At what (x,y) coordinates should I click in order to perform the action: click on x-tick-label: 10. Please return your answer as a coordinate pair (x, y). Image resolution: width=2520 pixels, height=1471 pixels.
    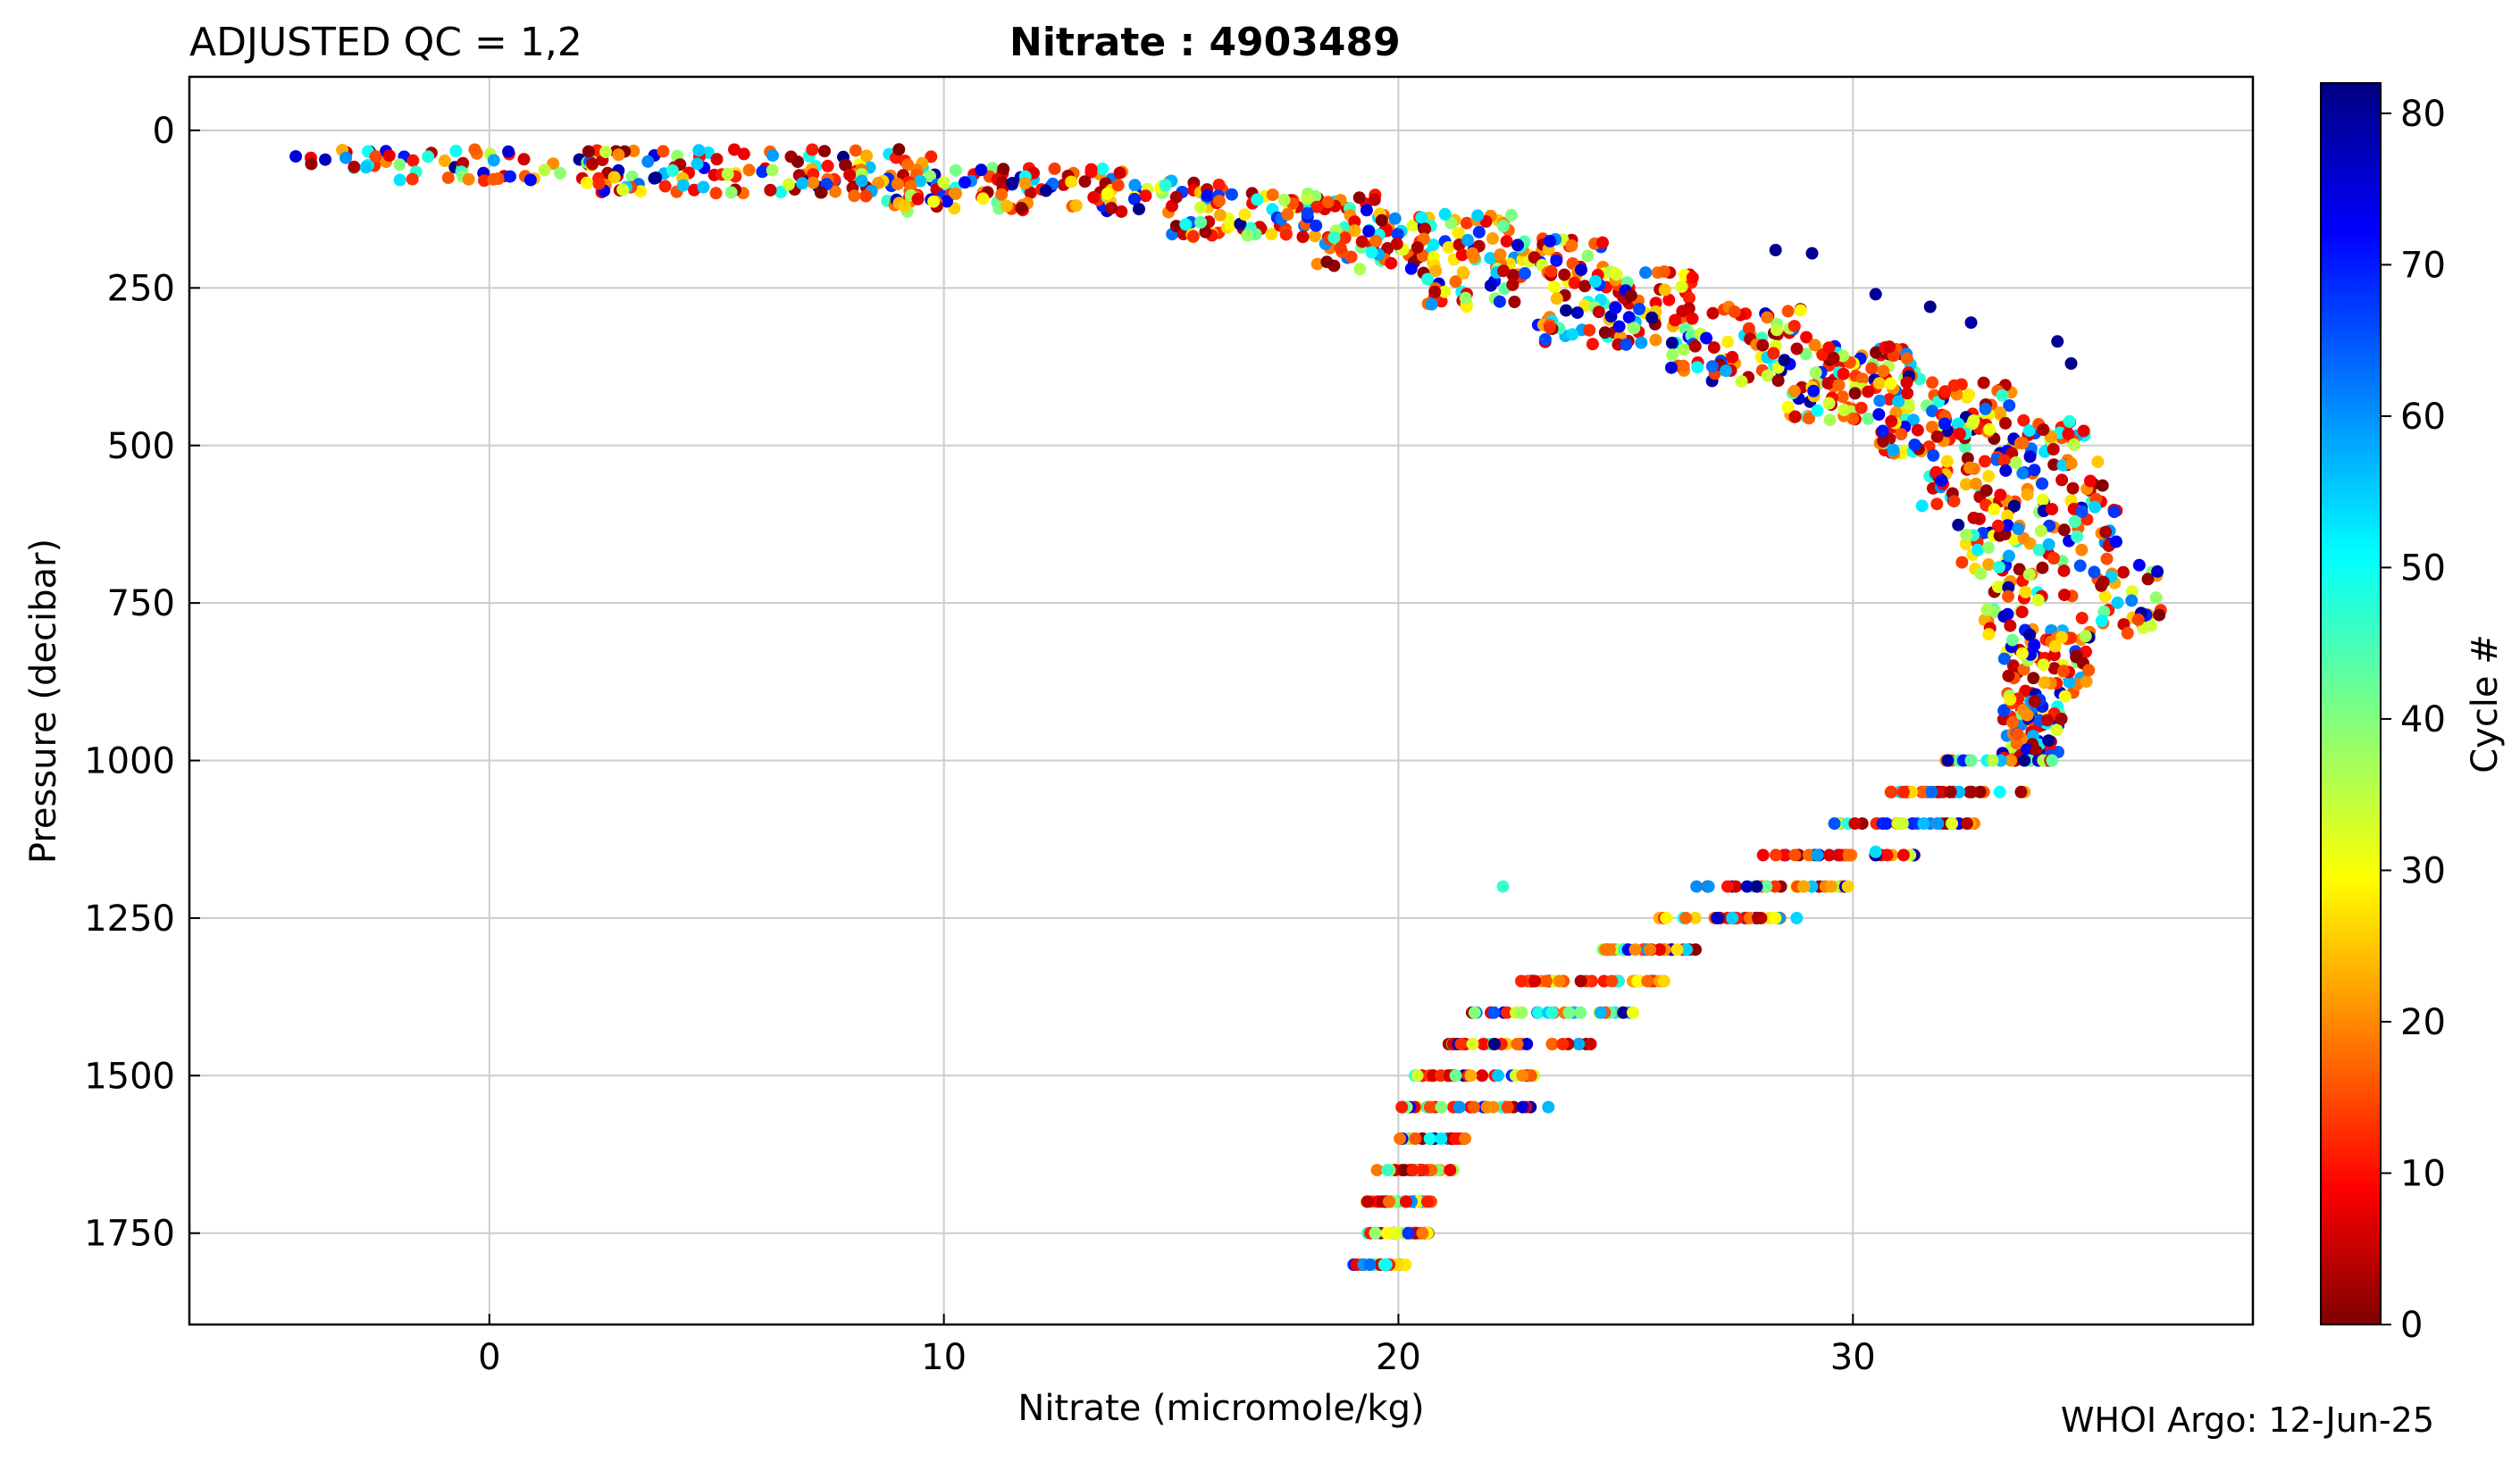
    Looking at the image, I should click on (944, 1357).